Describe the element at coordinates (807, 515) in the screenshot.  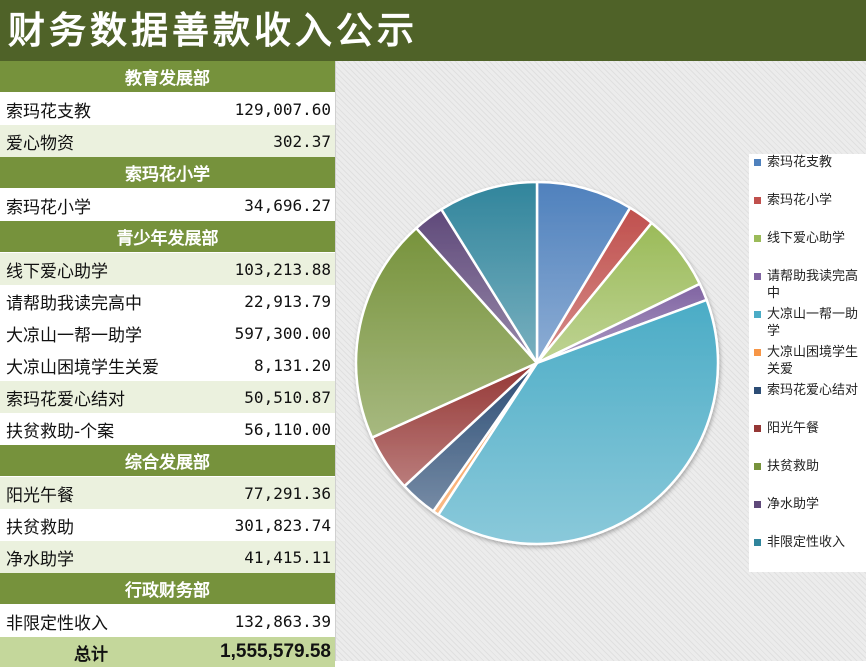
I see `legend-item: 净水助学` at that location.